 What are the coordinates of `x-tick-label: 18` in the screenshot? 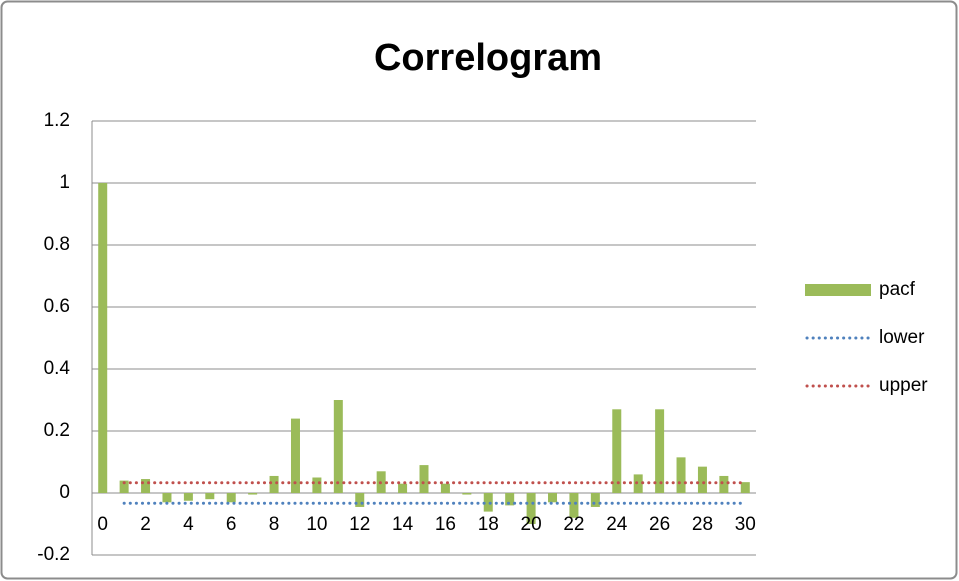 It's located at (488, 524).